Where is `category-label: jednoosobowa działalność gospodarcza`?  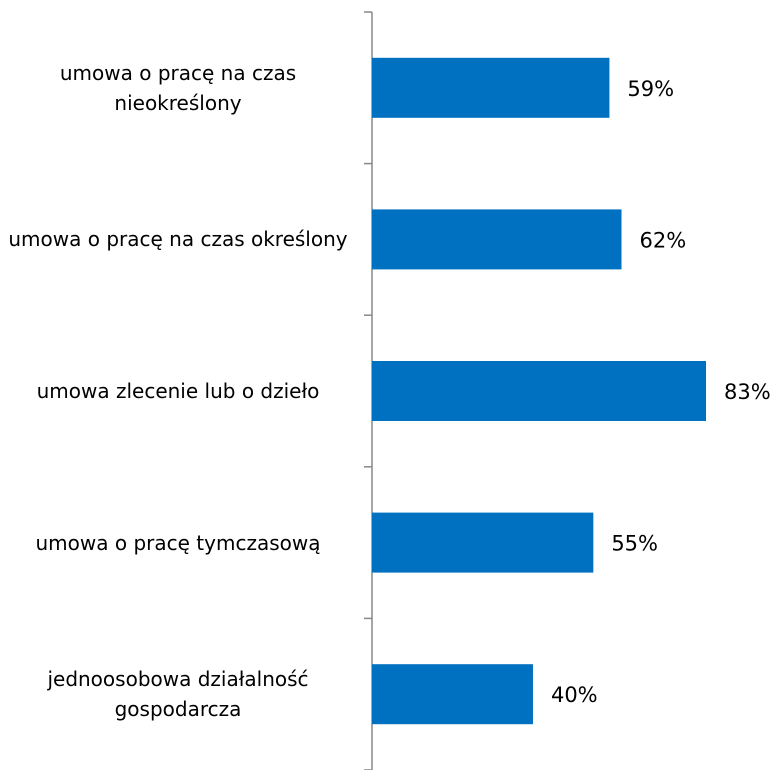
category-label: jednoosobowa działalność gospodarcza is located at coordinates (178, 694).